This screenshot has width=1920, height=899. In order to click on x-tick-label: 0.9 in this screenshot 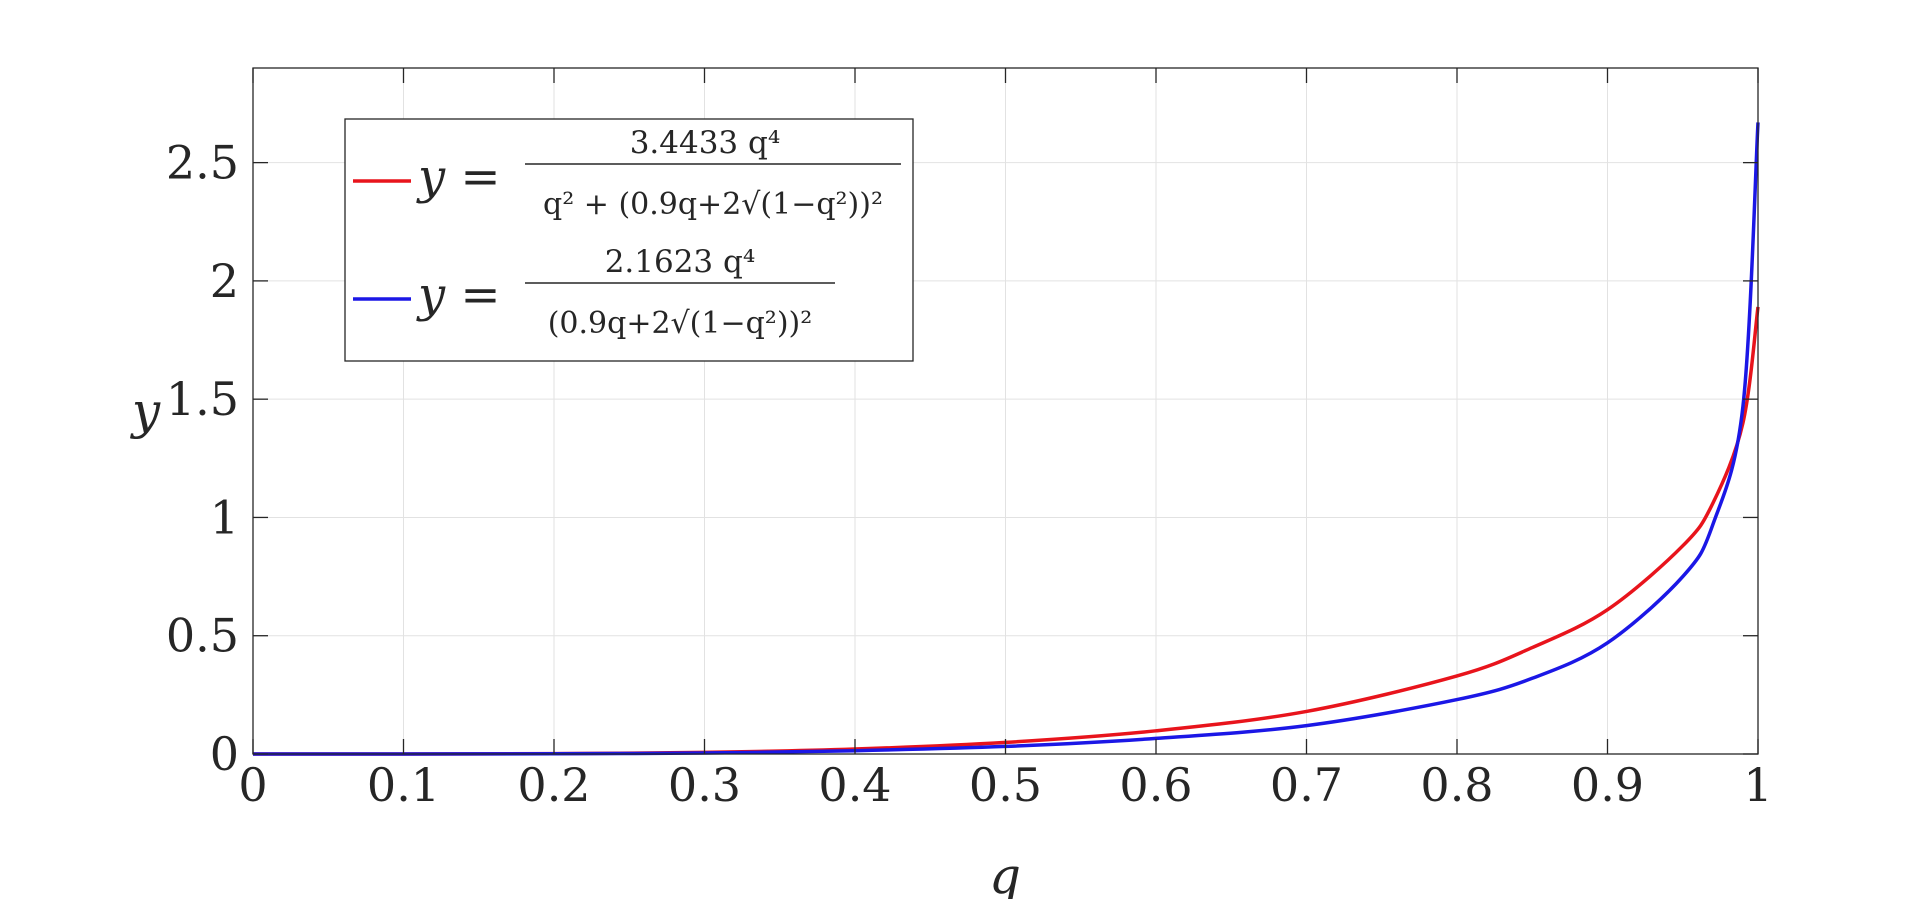, I will do `click(1607, 785)`.